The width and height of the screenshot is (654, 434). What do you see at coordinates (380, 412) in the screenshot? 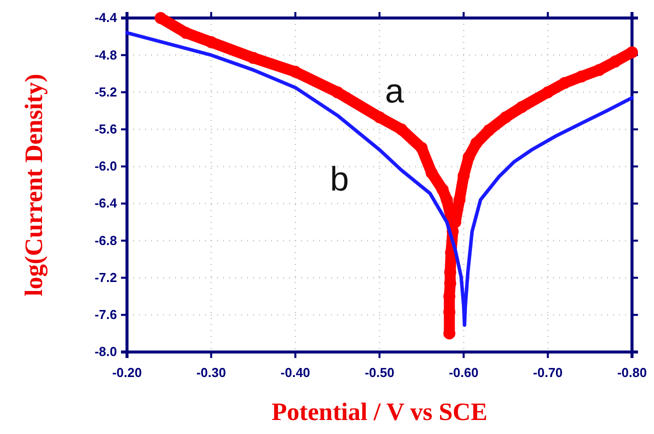
I see `x-axis-title: Potential / V vs SCE` at bounding box center [380, 412].